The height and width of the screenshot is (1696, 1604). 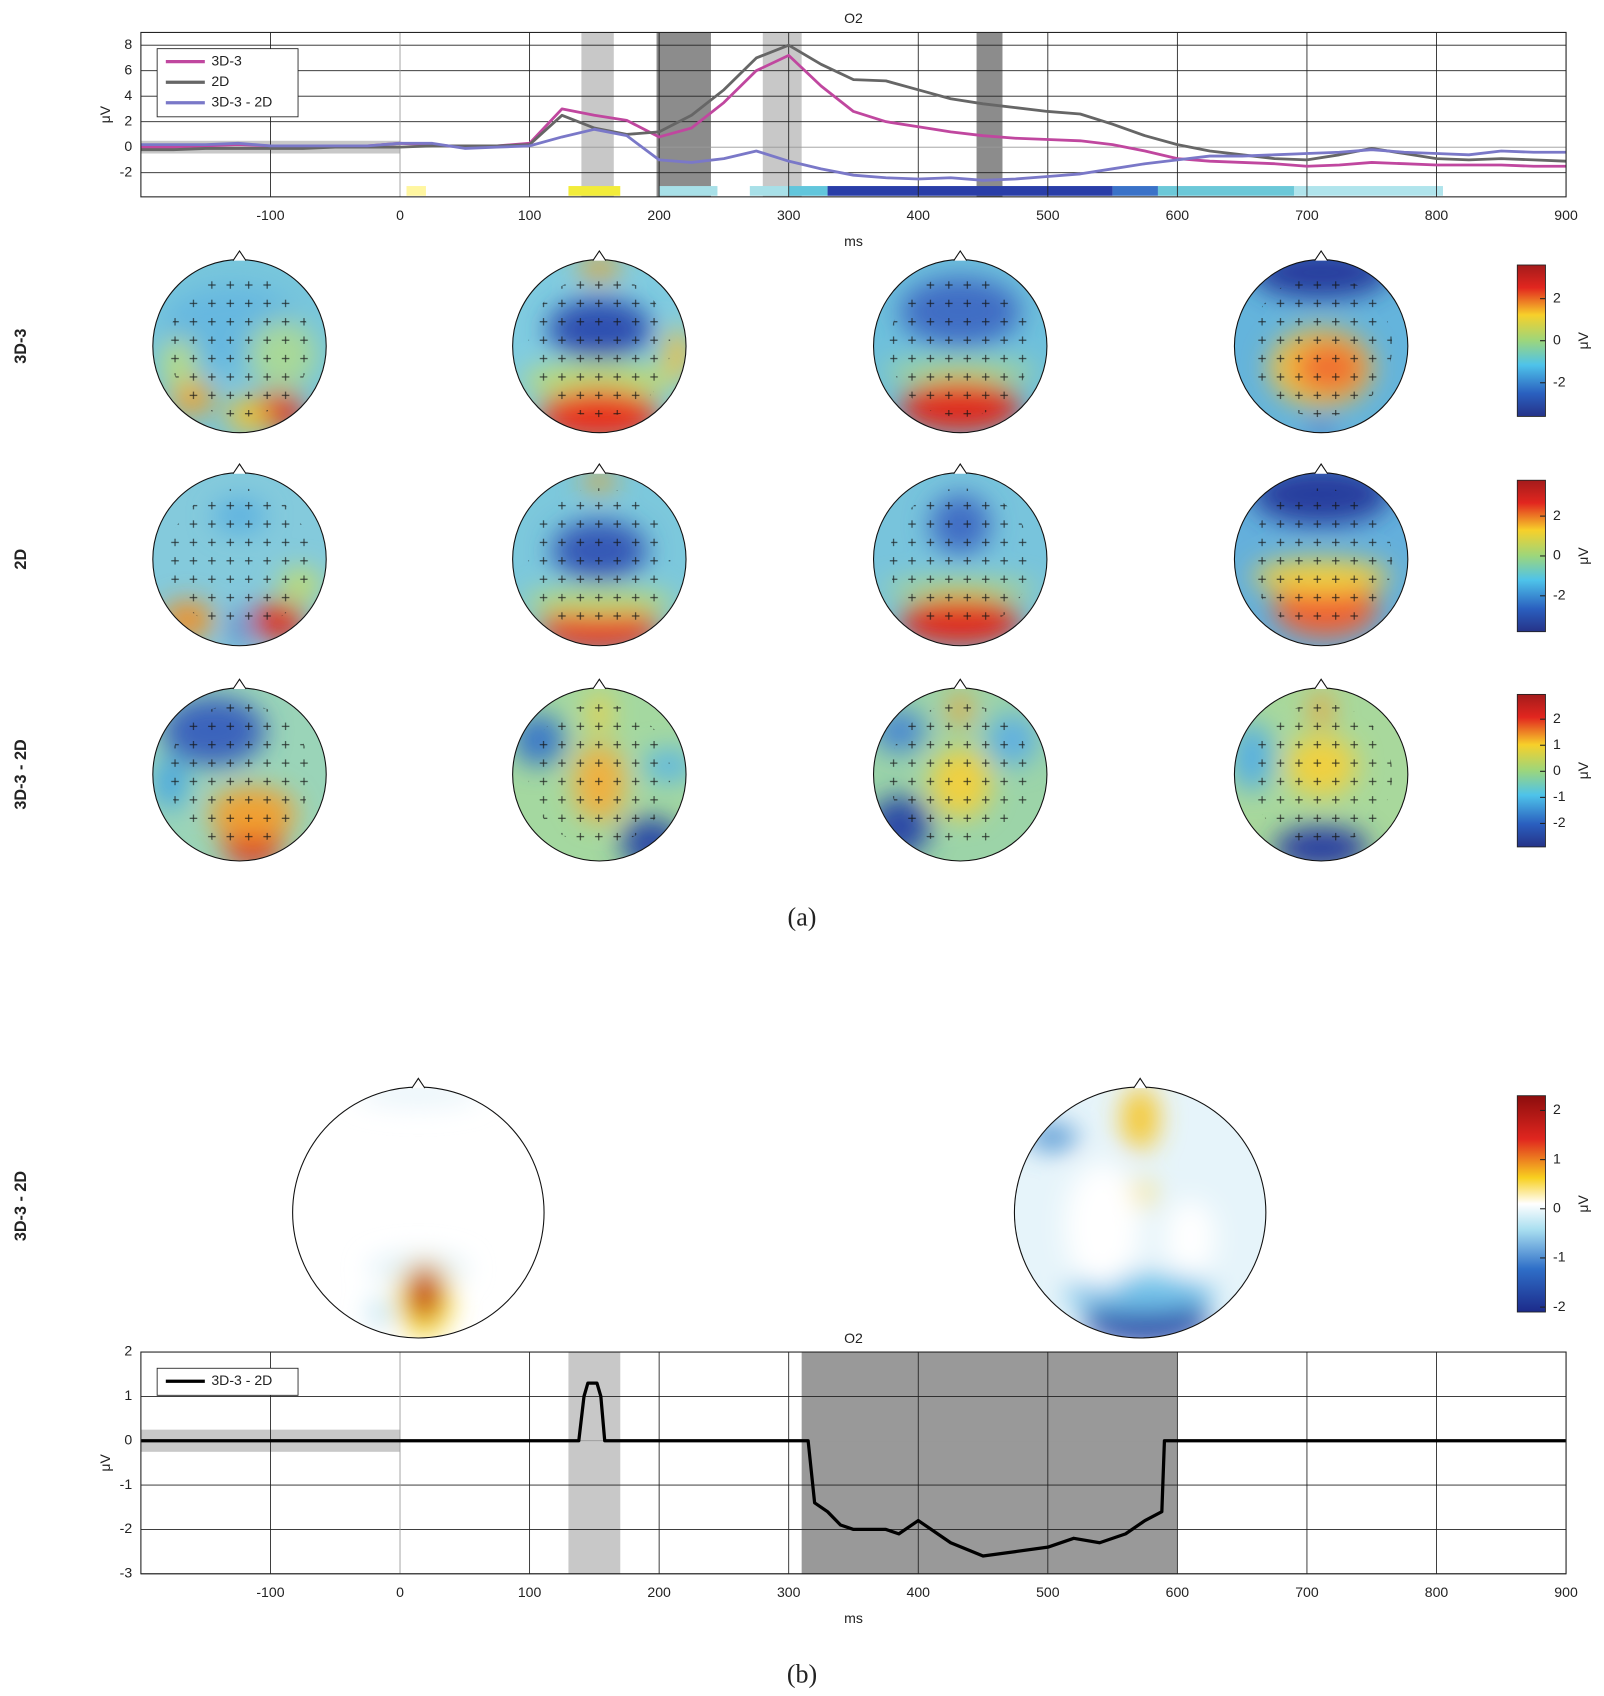 I want to click on colorbar: -2 0 2 μV, so click(x=1553, y=340).